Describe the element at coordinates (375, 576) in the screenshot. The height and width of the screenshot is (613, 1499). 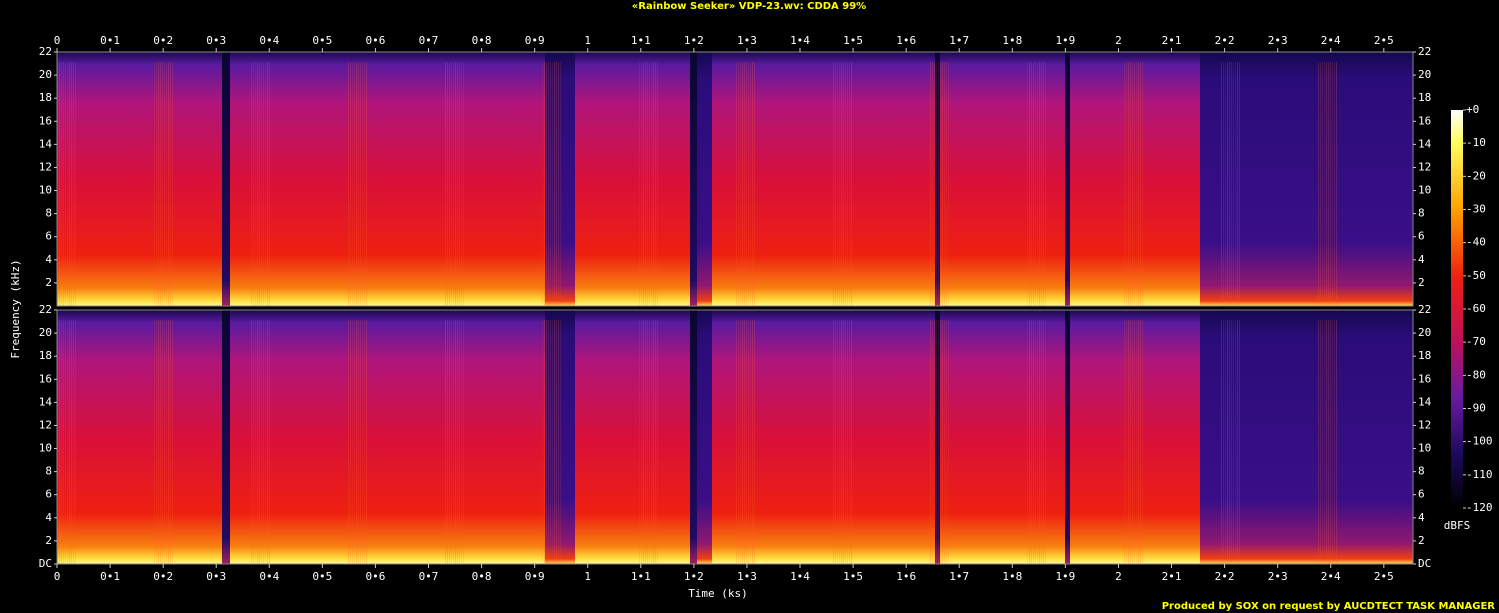
I see `x-tick-label: 0•6` at that location.